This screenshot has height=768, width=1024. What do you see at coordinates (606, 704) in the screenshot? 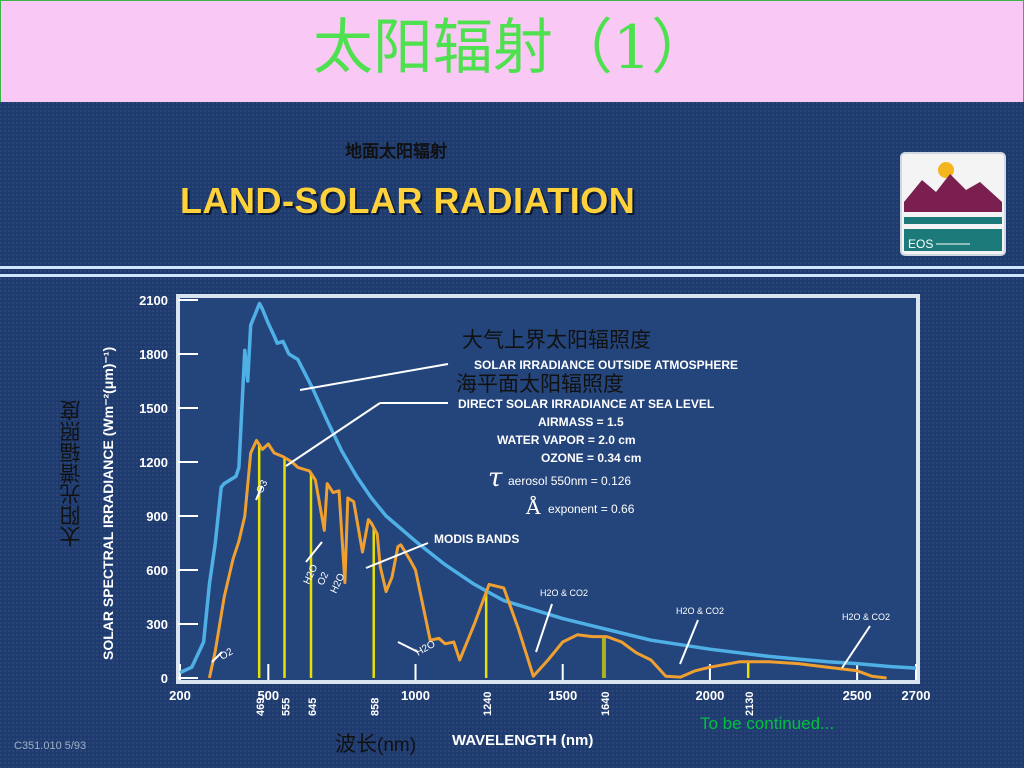
I see `modis-band-label: 1640` at bounding box center [606, 704].